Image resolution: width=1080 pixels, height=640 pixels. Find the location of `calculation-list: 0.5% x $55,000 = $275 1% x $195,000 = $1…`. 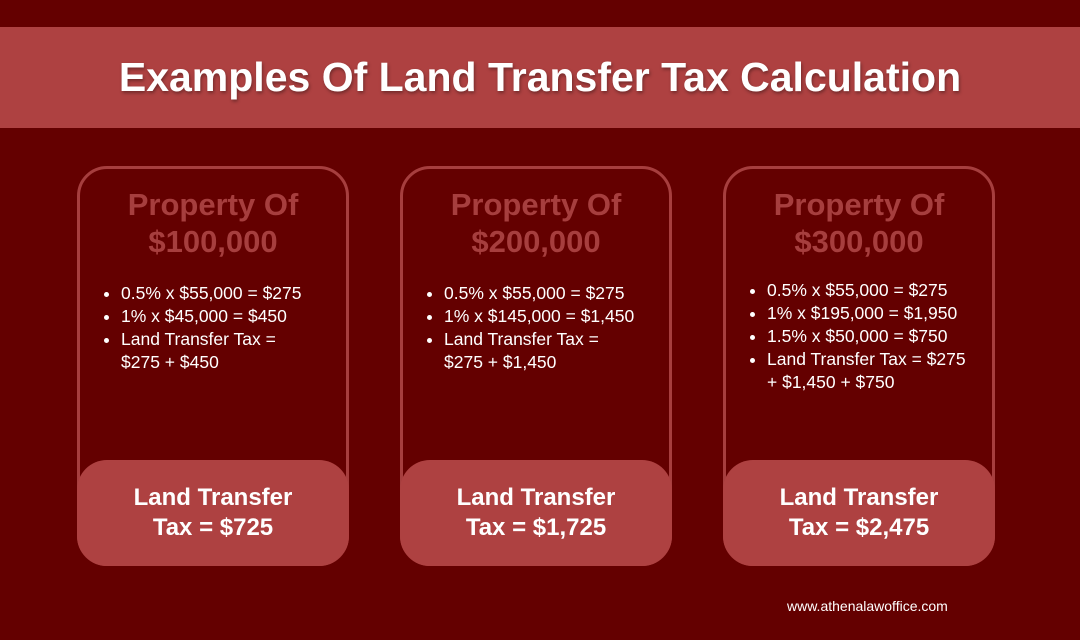

calculation-list: 0.5% x $55,000 = $275 1% x $195,000 = $1… is located at coordinates (859, 336).